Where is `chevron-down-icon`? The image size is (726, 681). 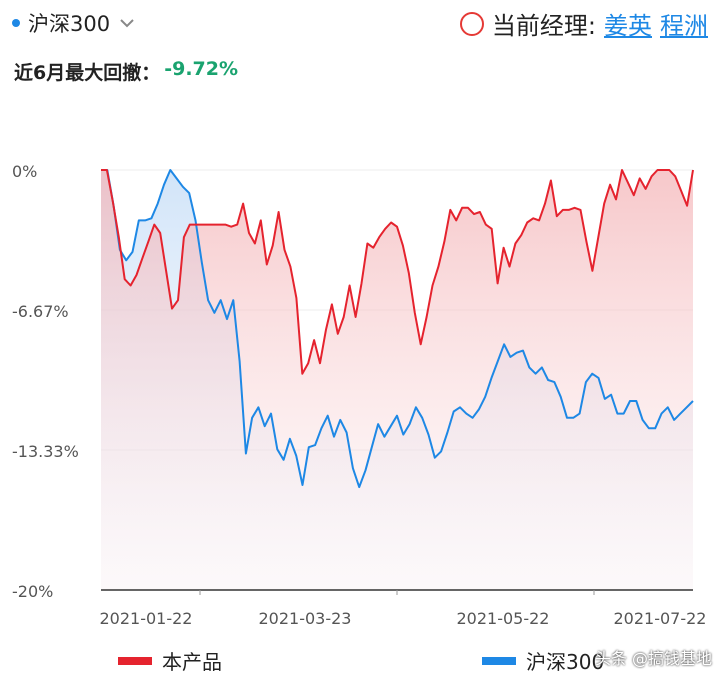 chevron-down-icon is located at coordinates (127, 23).